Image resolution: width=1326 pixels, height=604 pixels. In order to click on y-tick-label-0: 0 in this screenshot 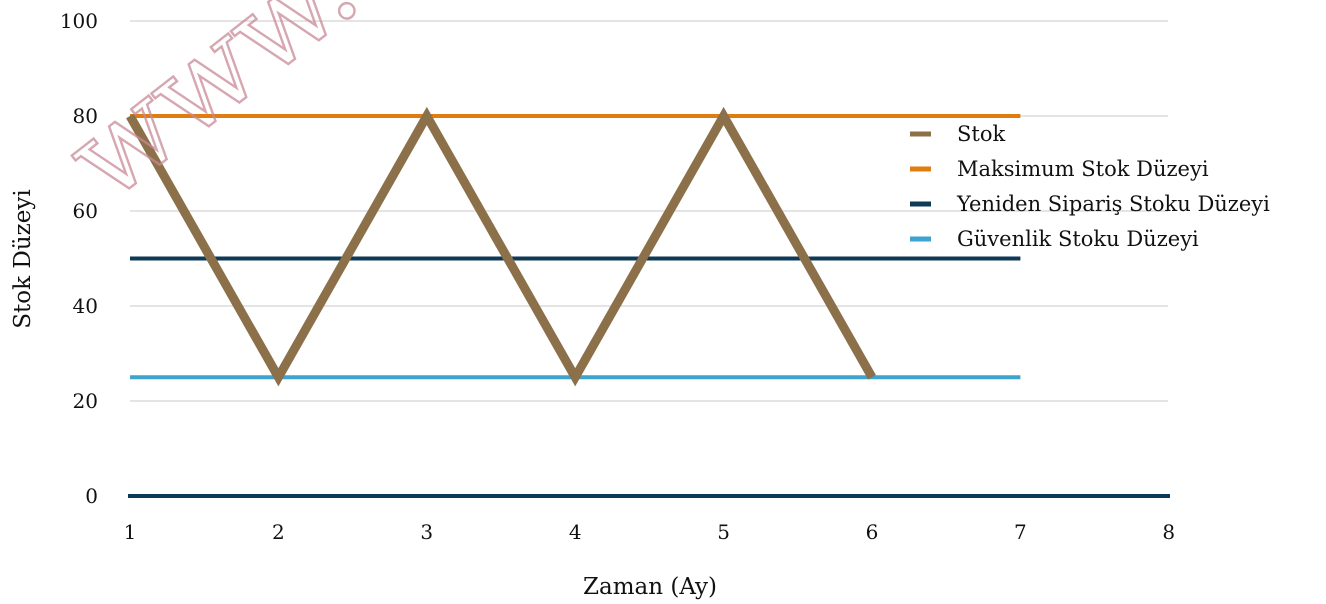, I will do `click(91, 496)`.